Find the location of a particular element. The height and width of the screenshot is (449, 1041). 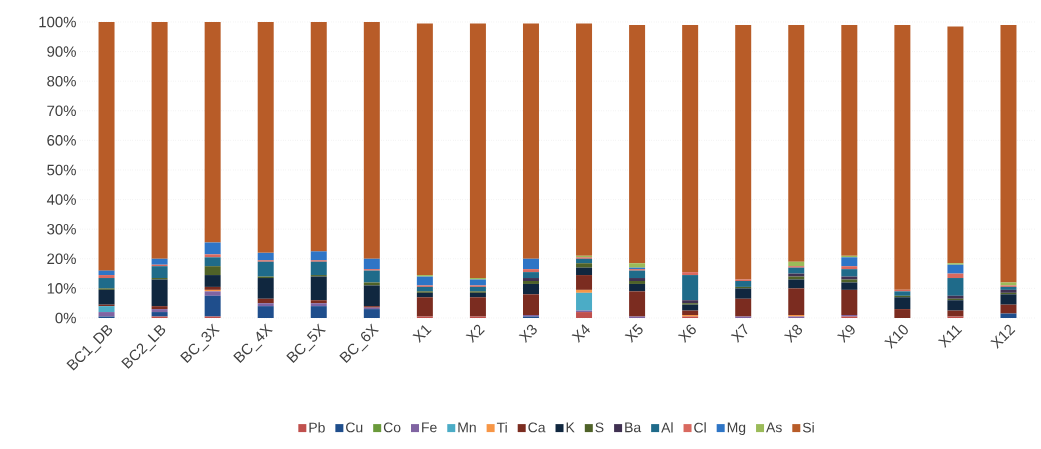

y-tick-label: 100% is located at coordinates (57, 22).